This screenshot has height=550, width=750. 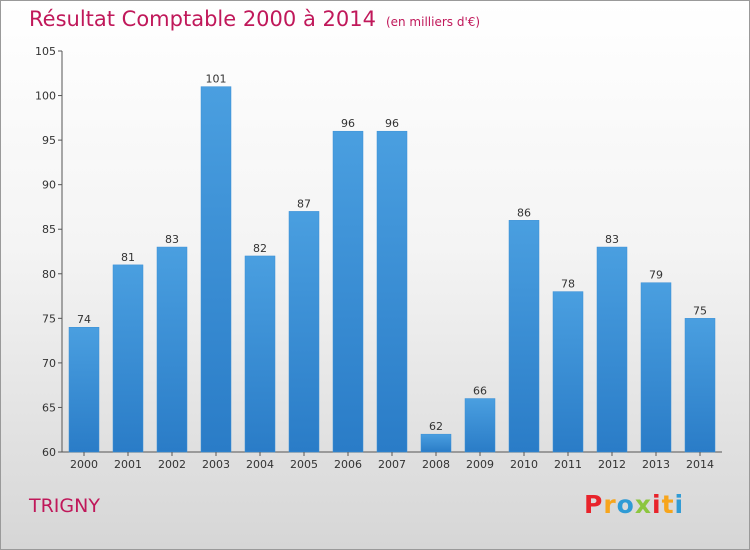 I want to click on data-label: 101, so click(x=216, y=79).